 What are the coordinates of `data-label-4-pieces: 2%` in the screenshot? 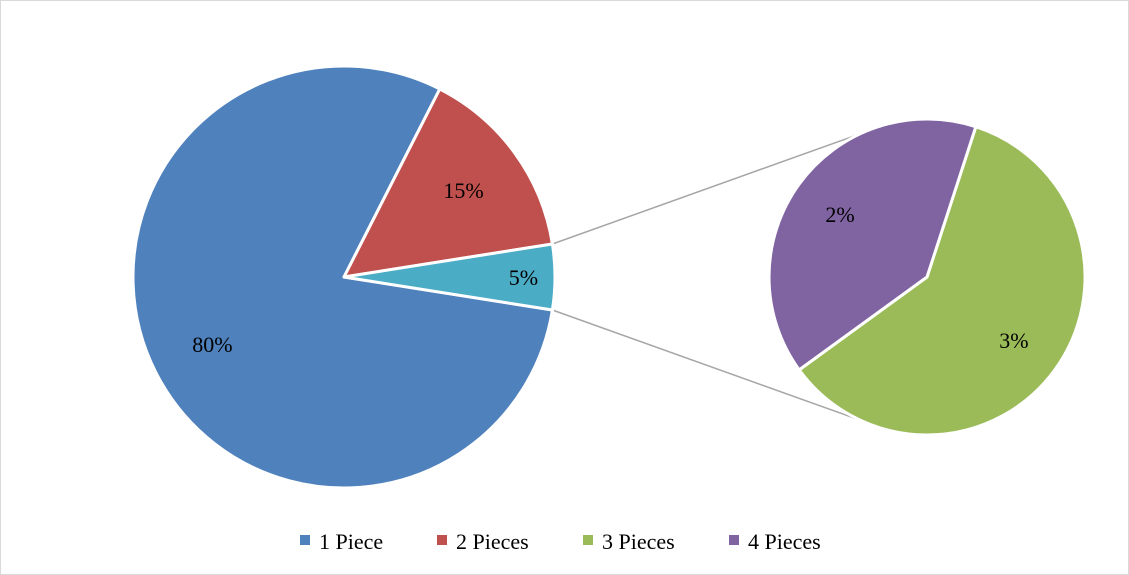 It's located at (839, 214).